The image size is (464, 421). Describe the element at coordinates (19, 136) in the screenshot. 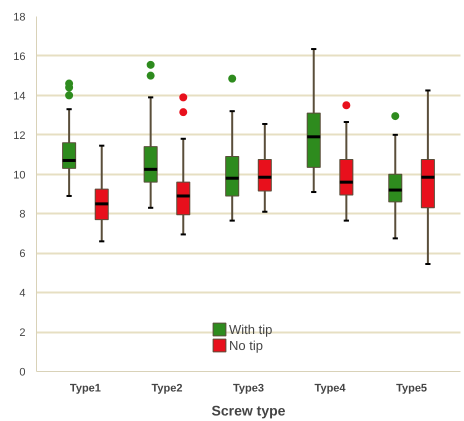

I see `y-tick-label: 12` at that location.